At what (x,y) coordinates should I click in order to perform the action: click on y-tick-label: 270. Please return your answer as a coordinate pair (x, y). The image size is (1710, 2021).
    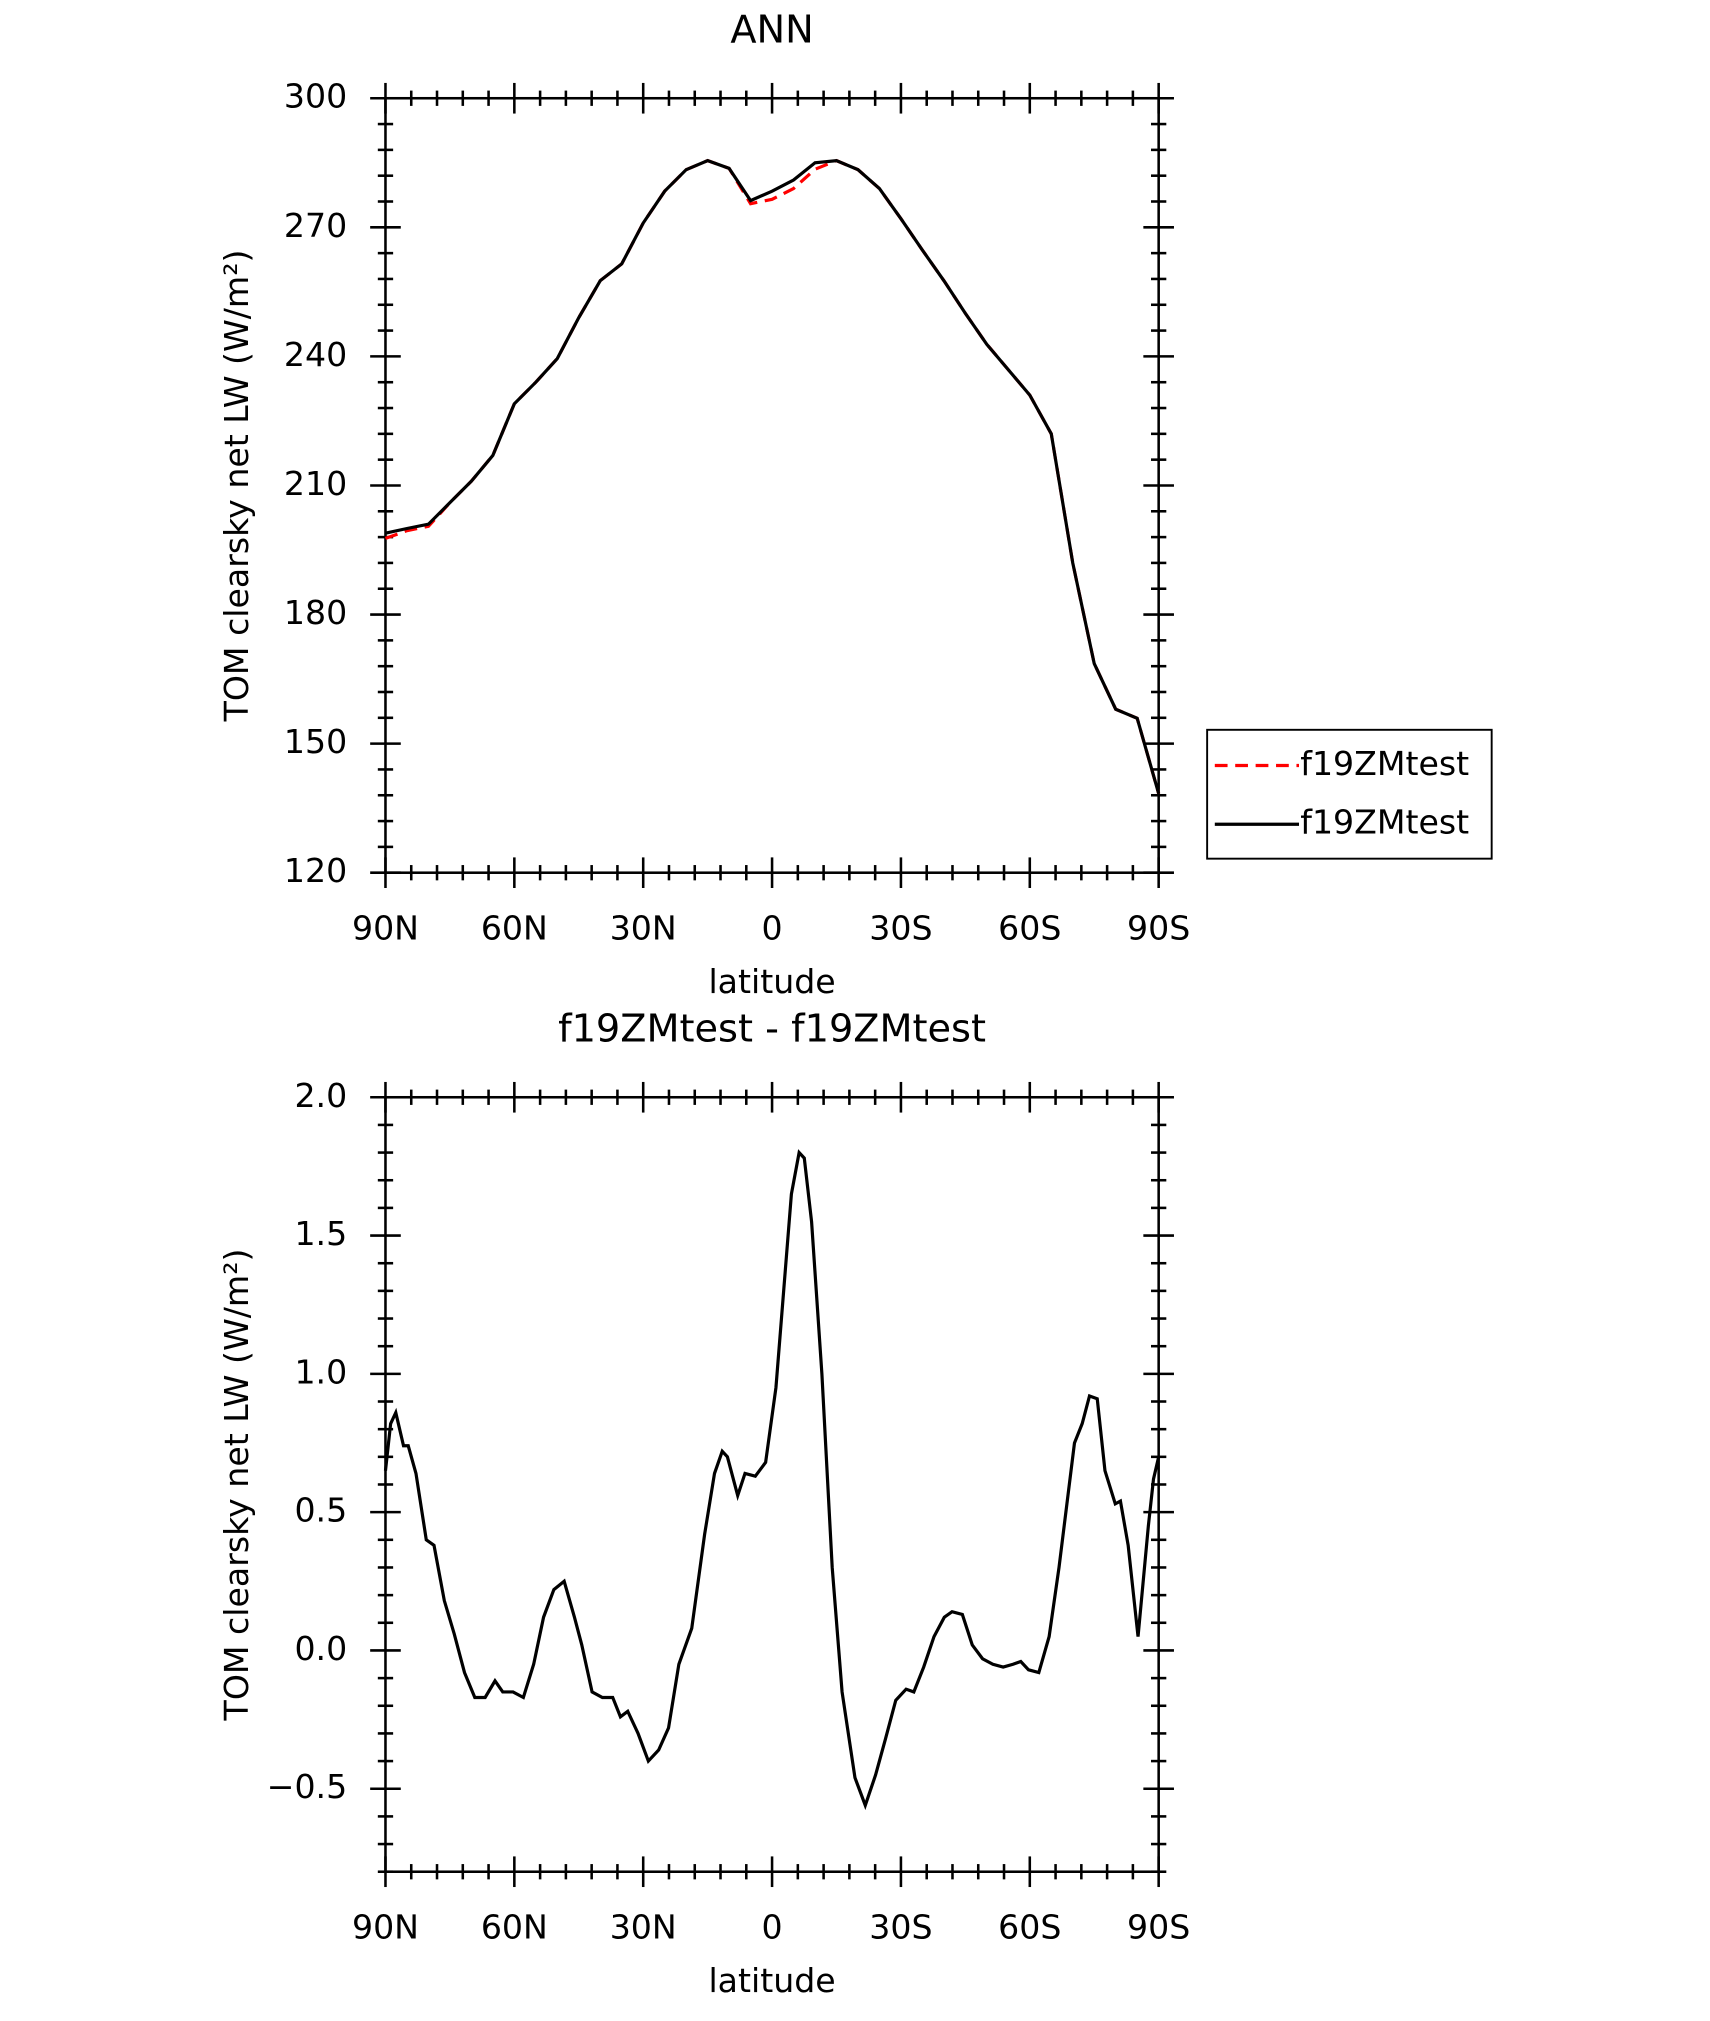
    Looking at the image, I should click on (315, 225).